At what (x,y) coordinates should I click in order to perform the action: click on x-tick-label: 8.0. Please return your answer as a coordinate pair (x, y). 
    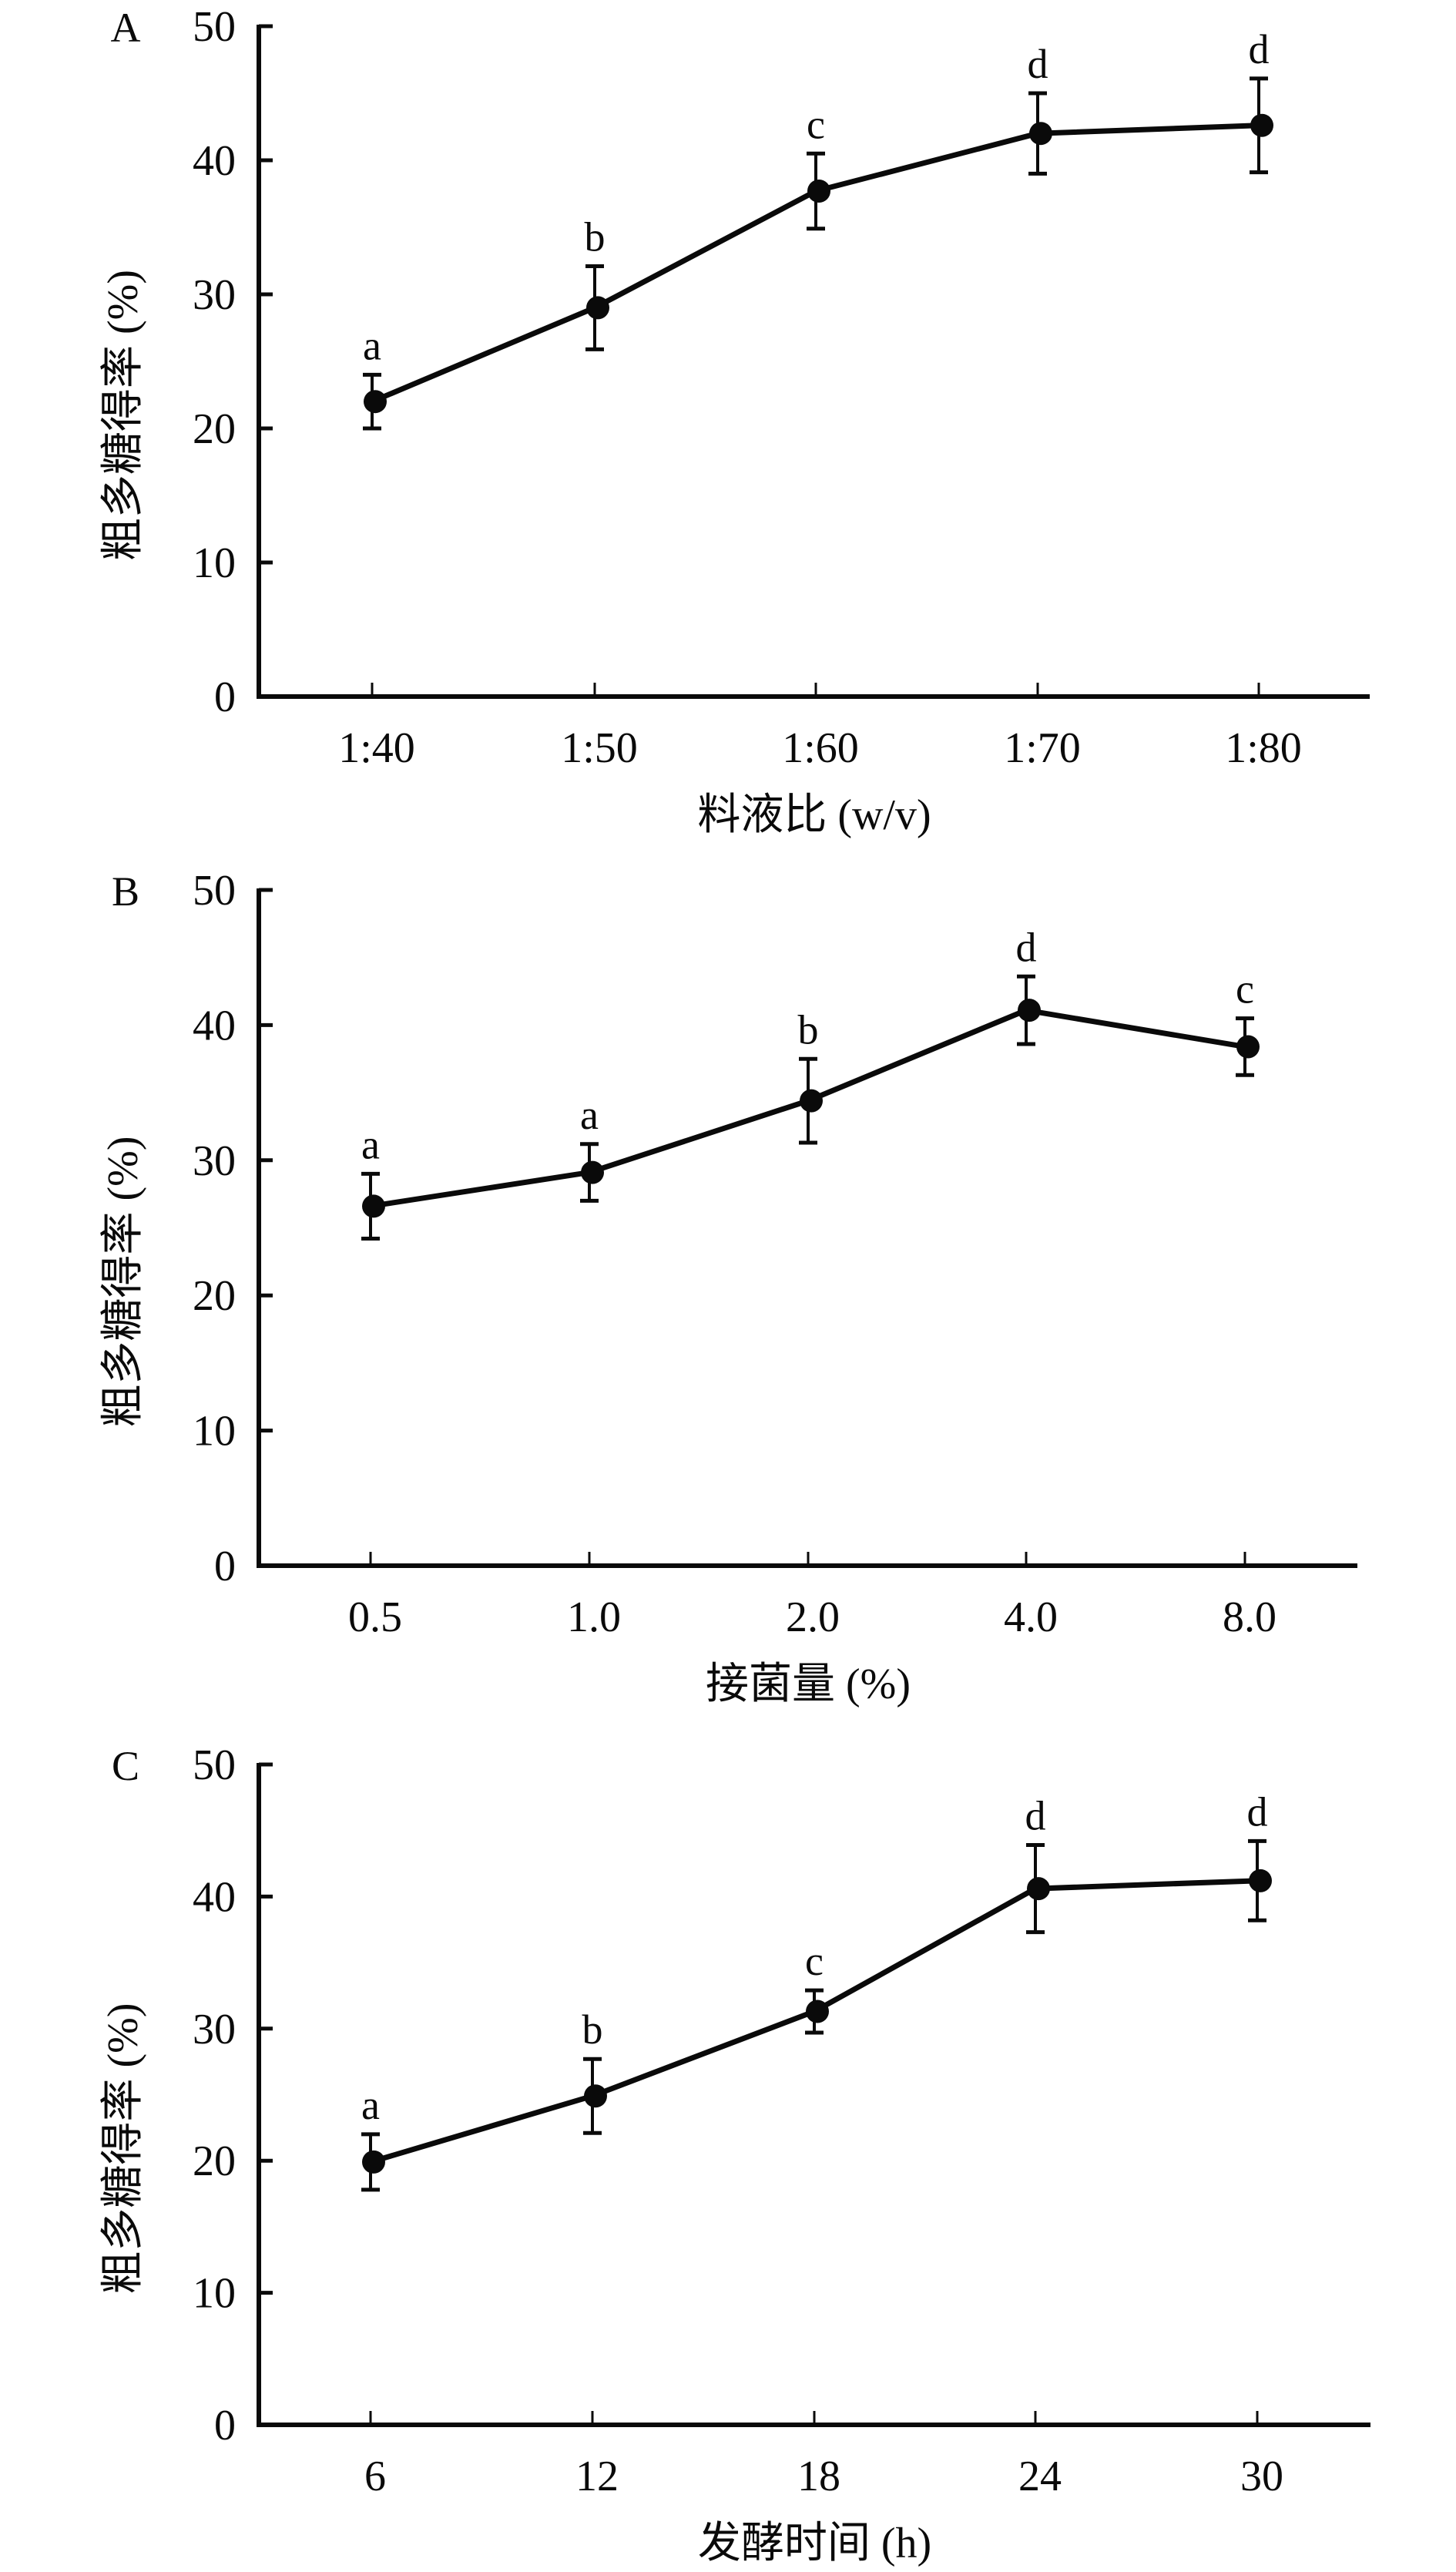
    Looking at the image, I should click on (1250, 1617).